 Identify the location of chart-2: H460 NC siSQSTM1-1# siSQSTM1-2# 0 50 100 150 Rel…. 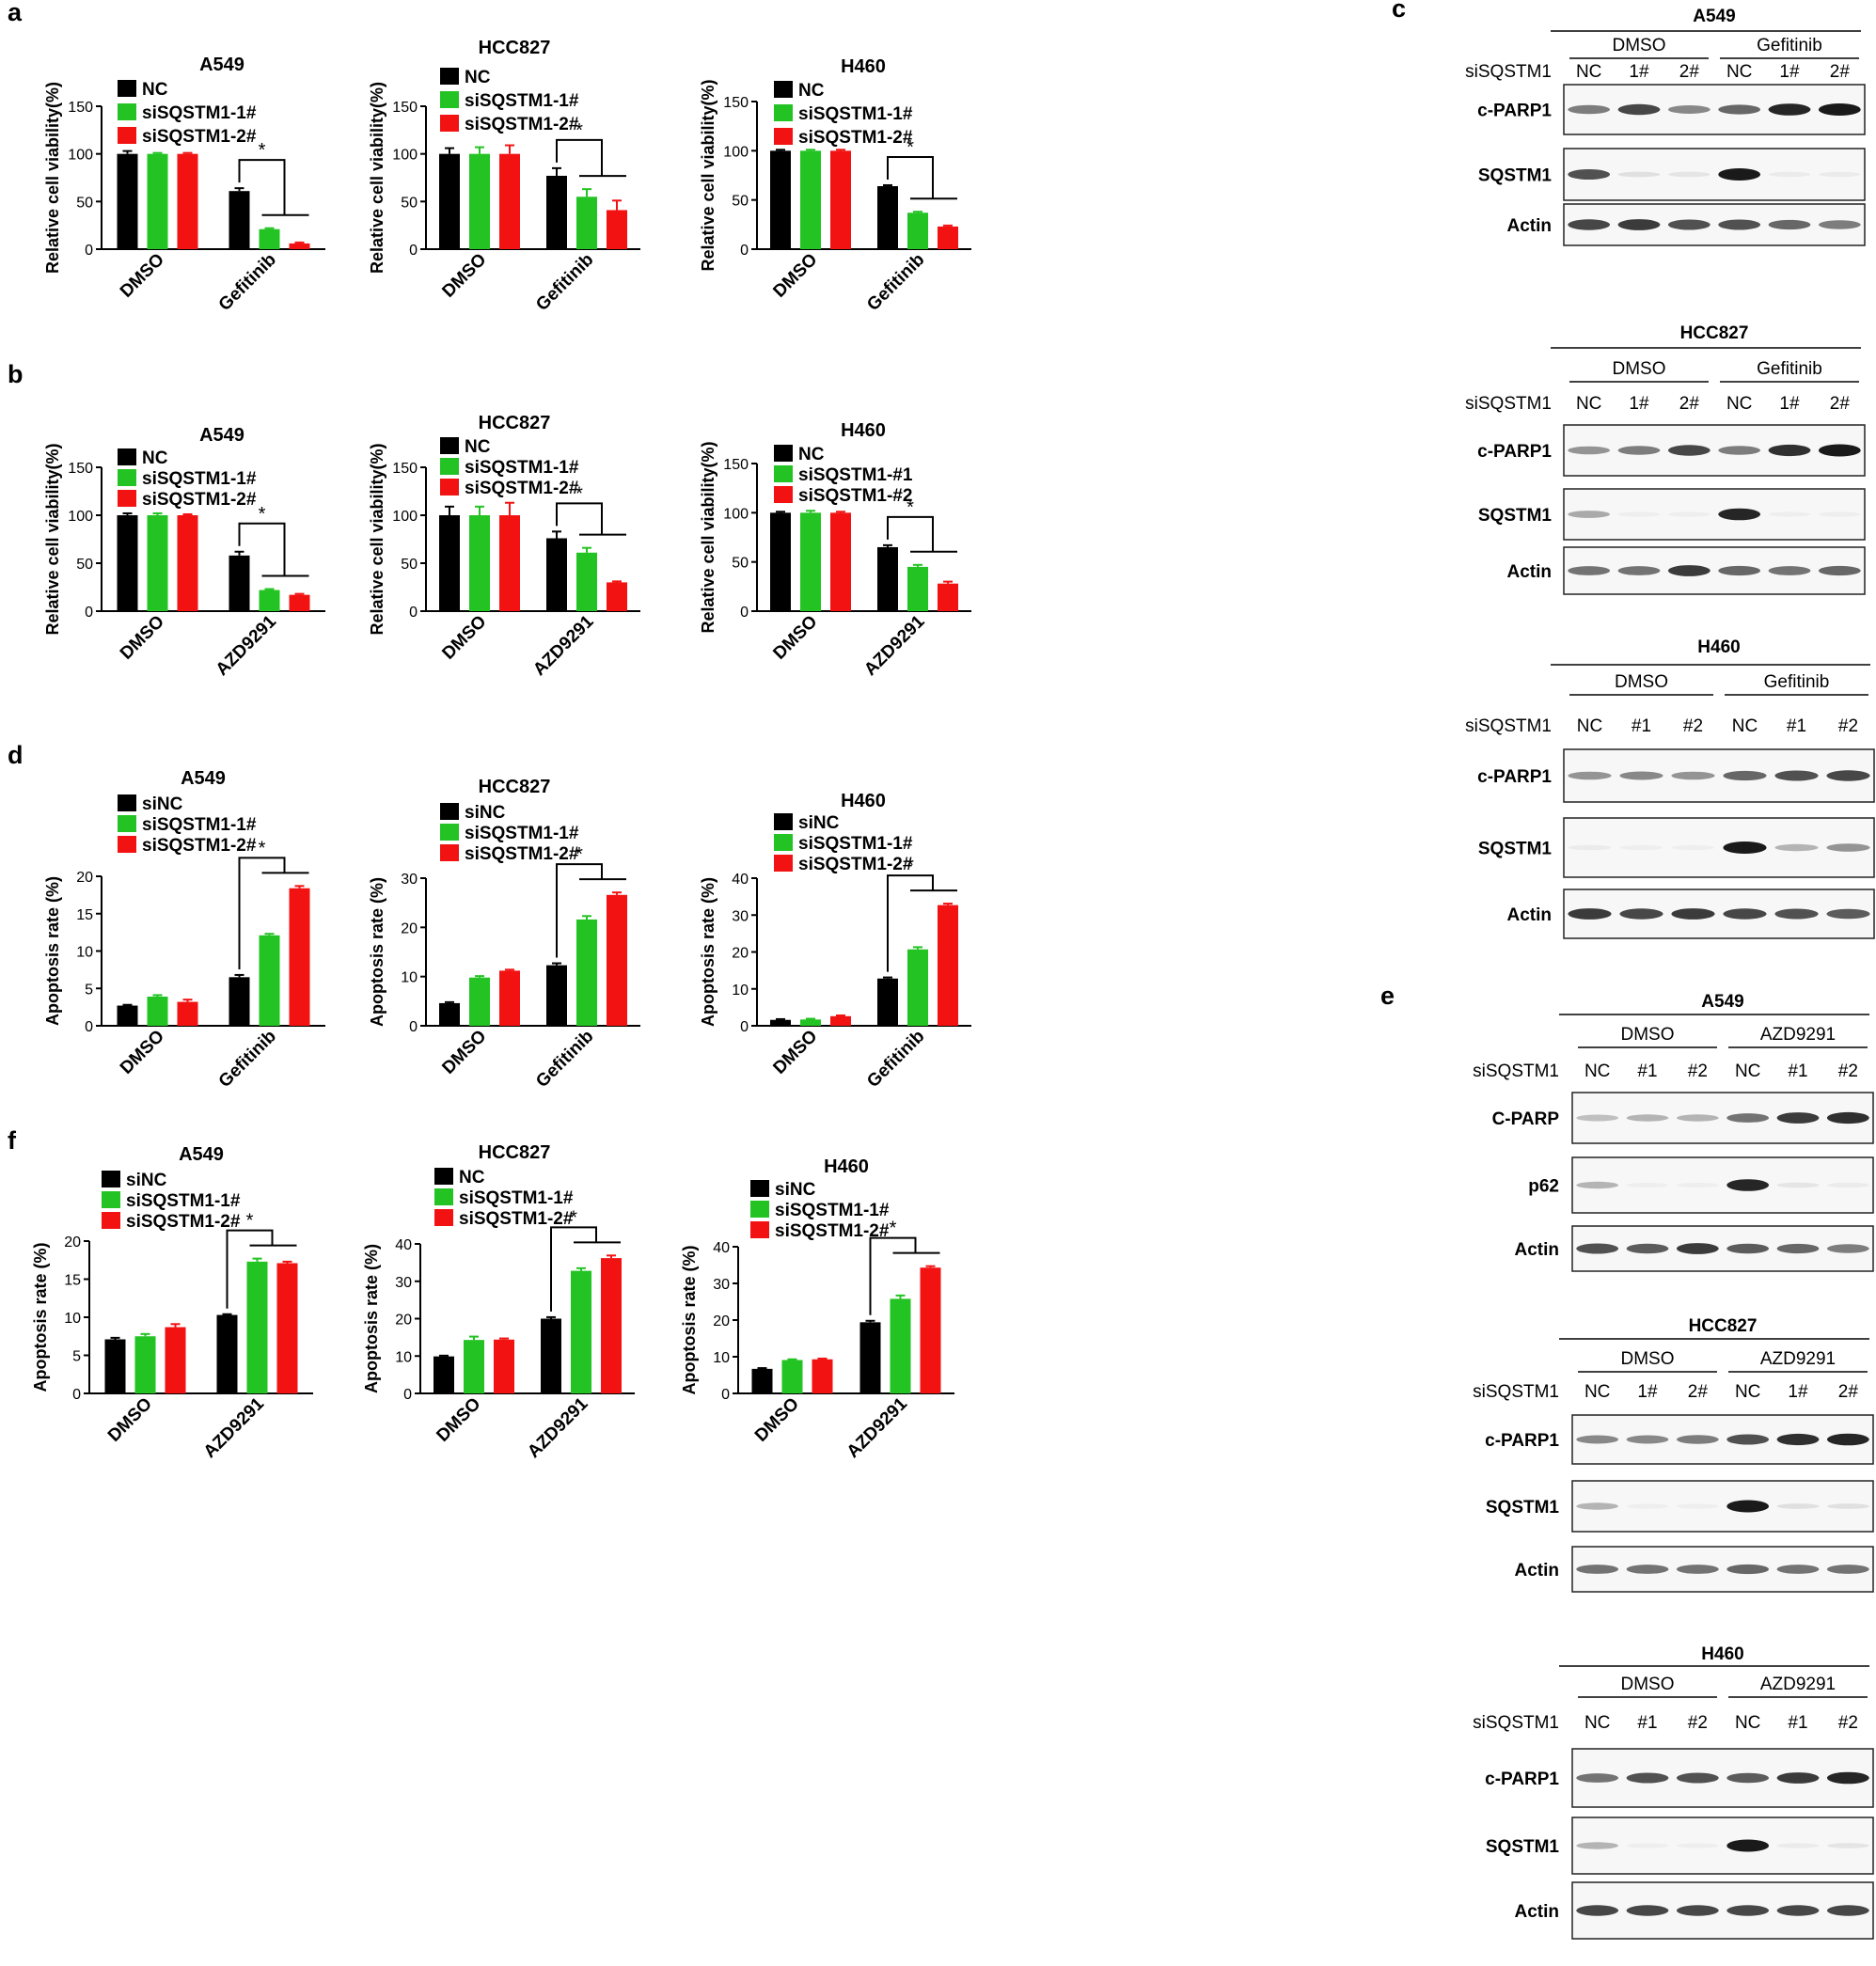
(835, 185).